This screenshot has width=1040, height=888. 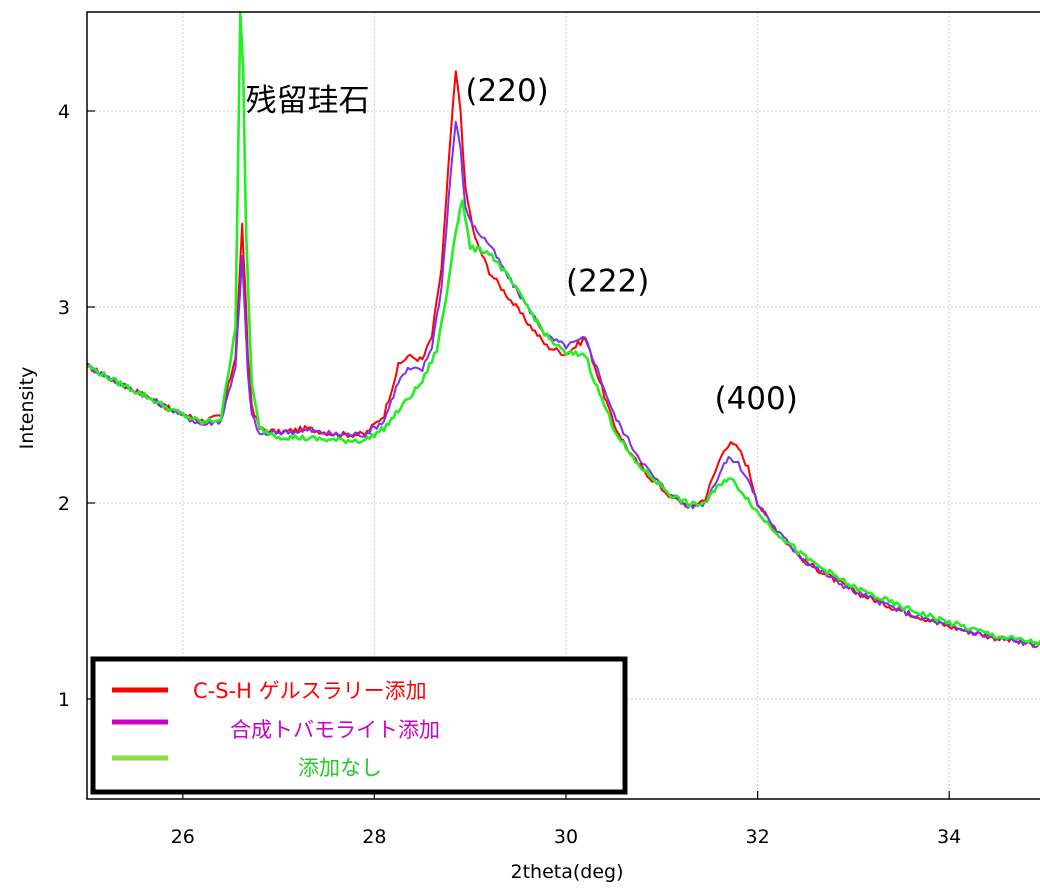 I want to click on legend-box, so click(x=359, y=725).